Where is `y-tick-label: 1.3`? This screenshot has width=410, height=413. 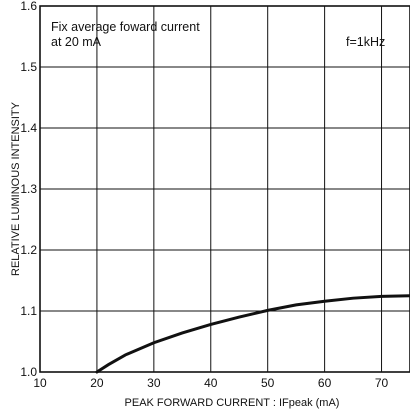 y-tick-label: 1.3 is located at coordinates (28, 189).